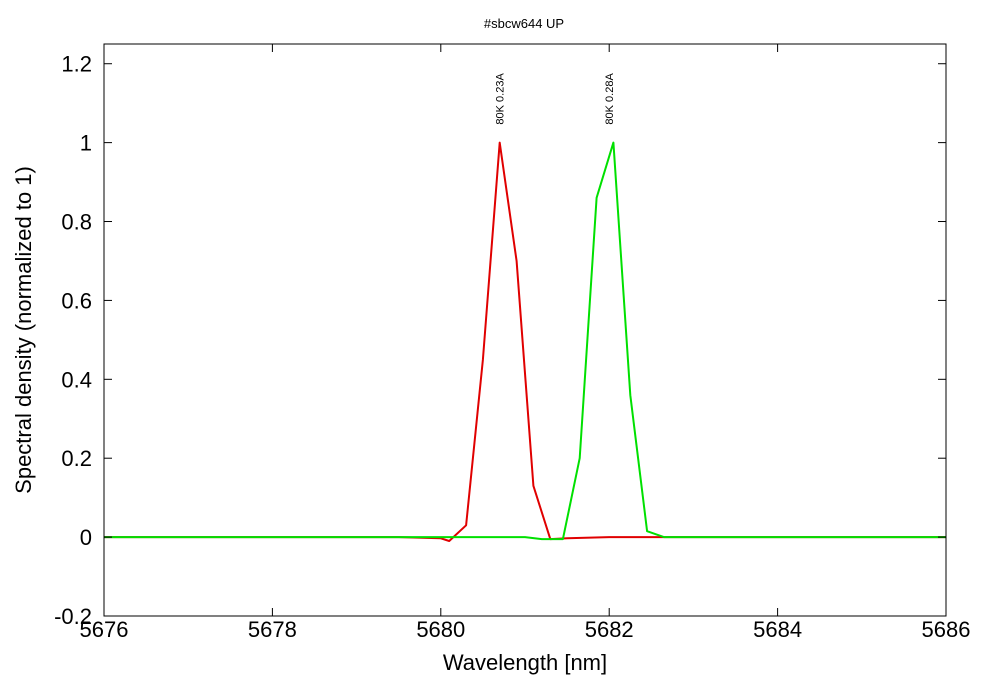 The height and width of the screenshot is (679, 986). What do you see at coordinates (23, 330) in the screenshot?
I see `y-axis-label: Spectral density (normalized to 1)` at bounding box center [23, 330].